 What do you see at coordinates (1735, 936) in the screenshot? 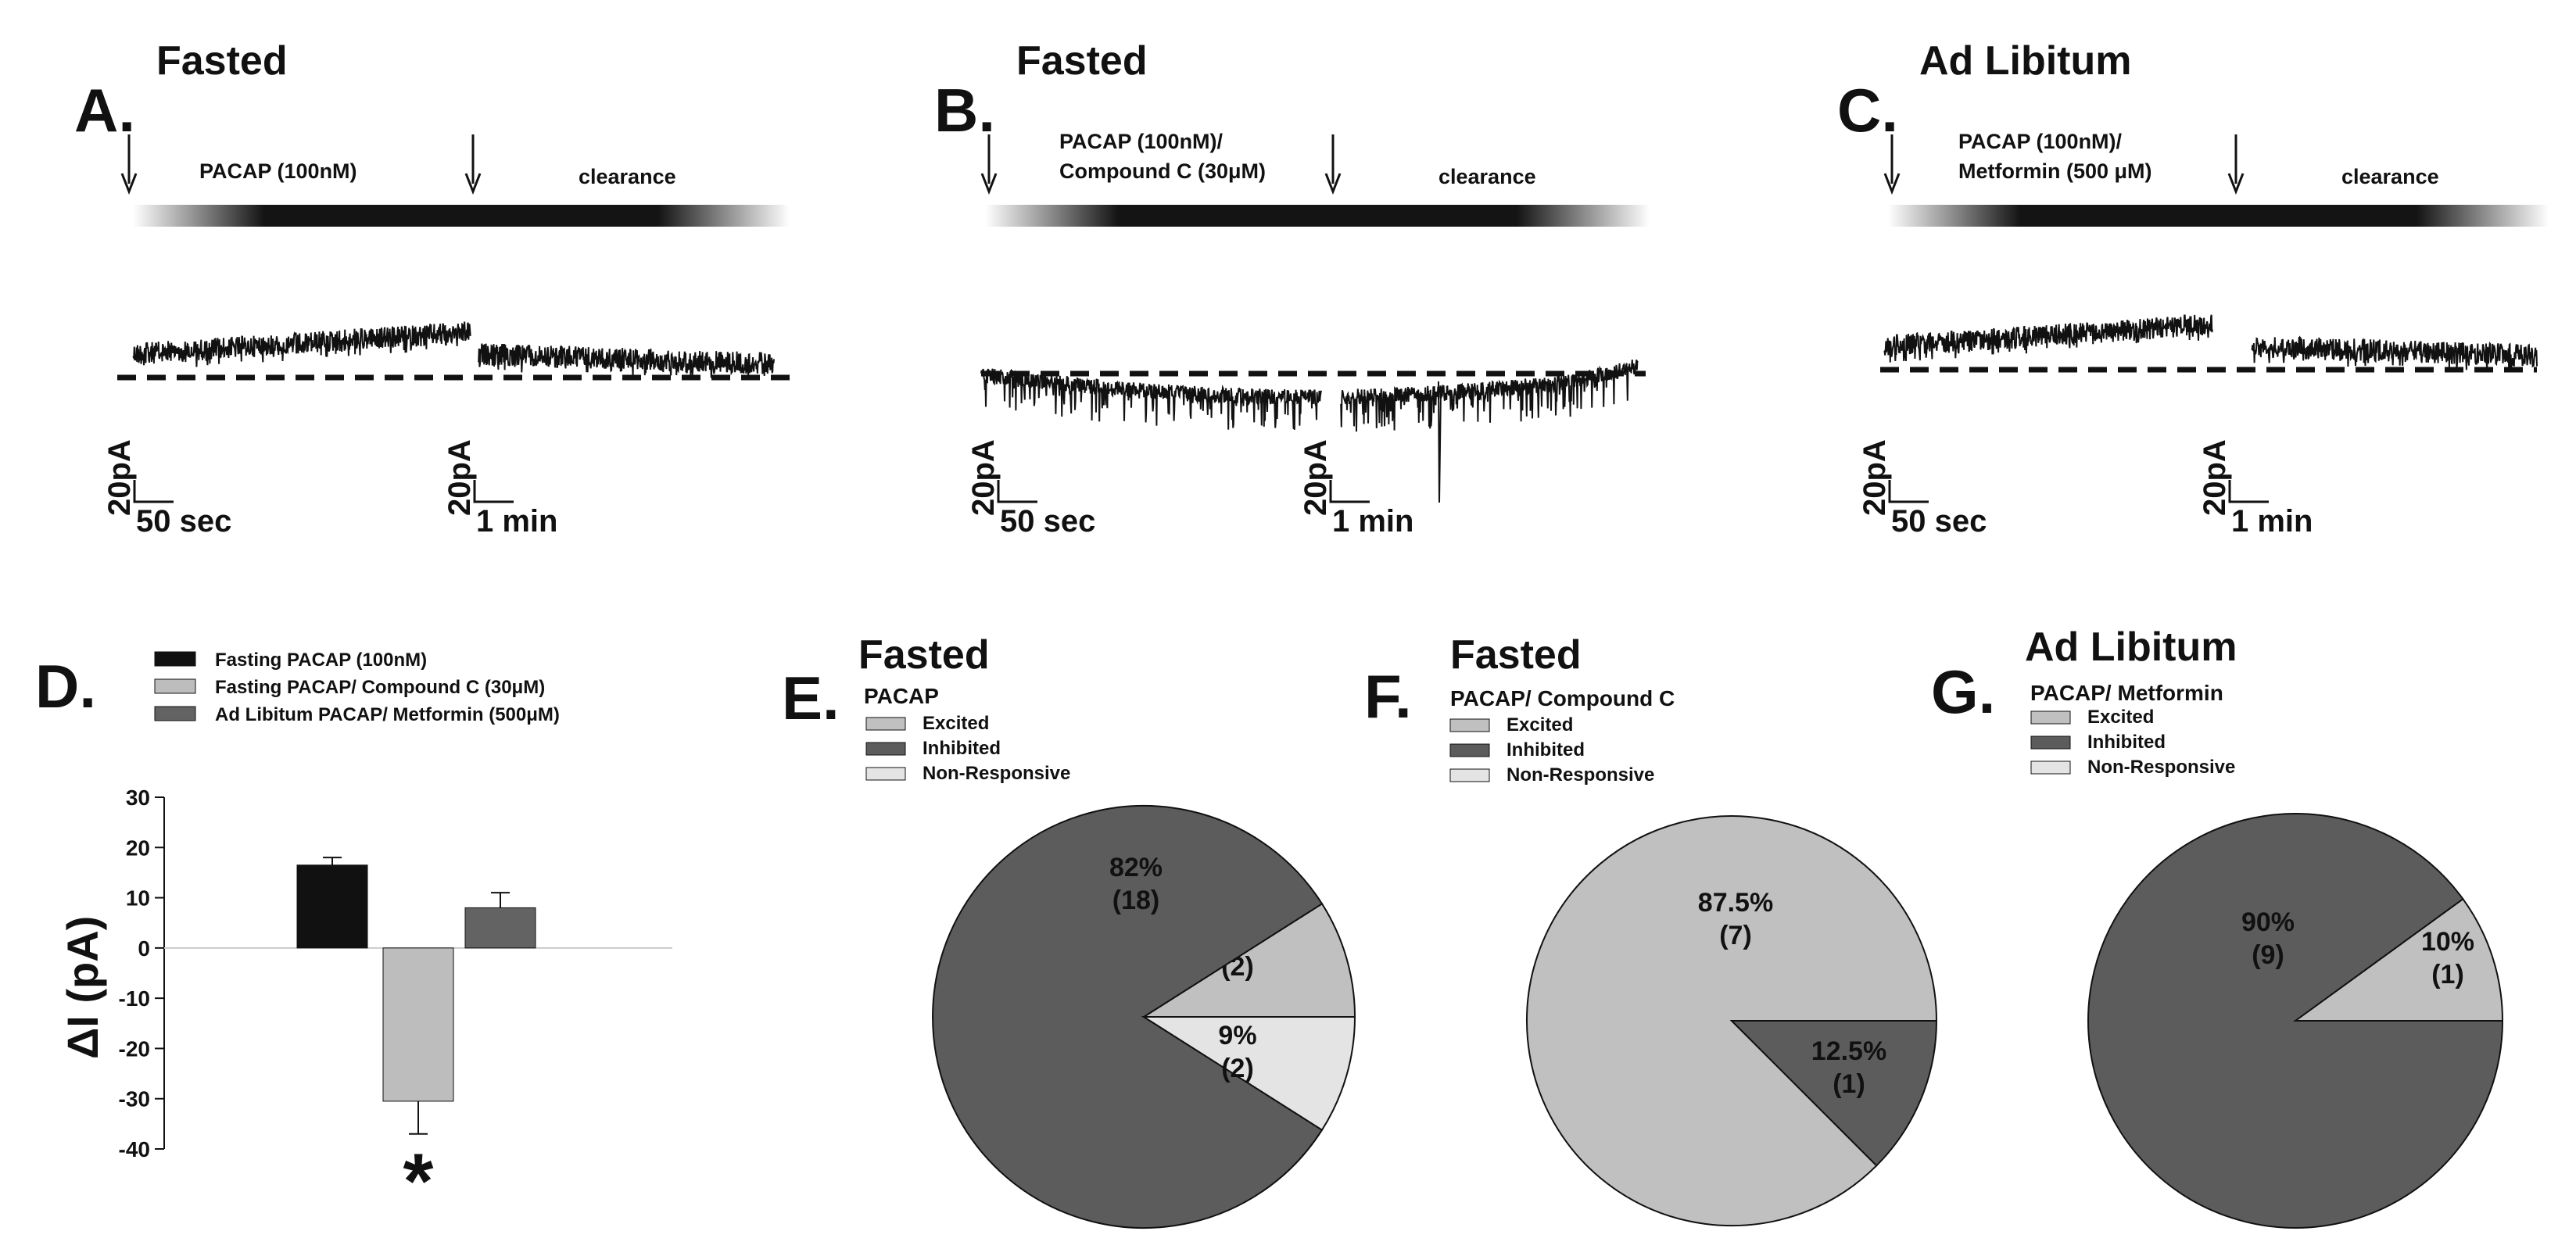
I see `slice-count-label: (7)` at bounding box center [1735, 936].